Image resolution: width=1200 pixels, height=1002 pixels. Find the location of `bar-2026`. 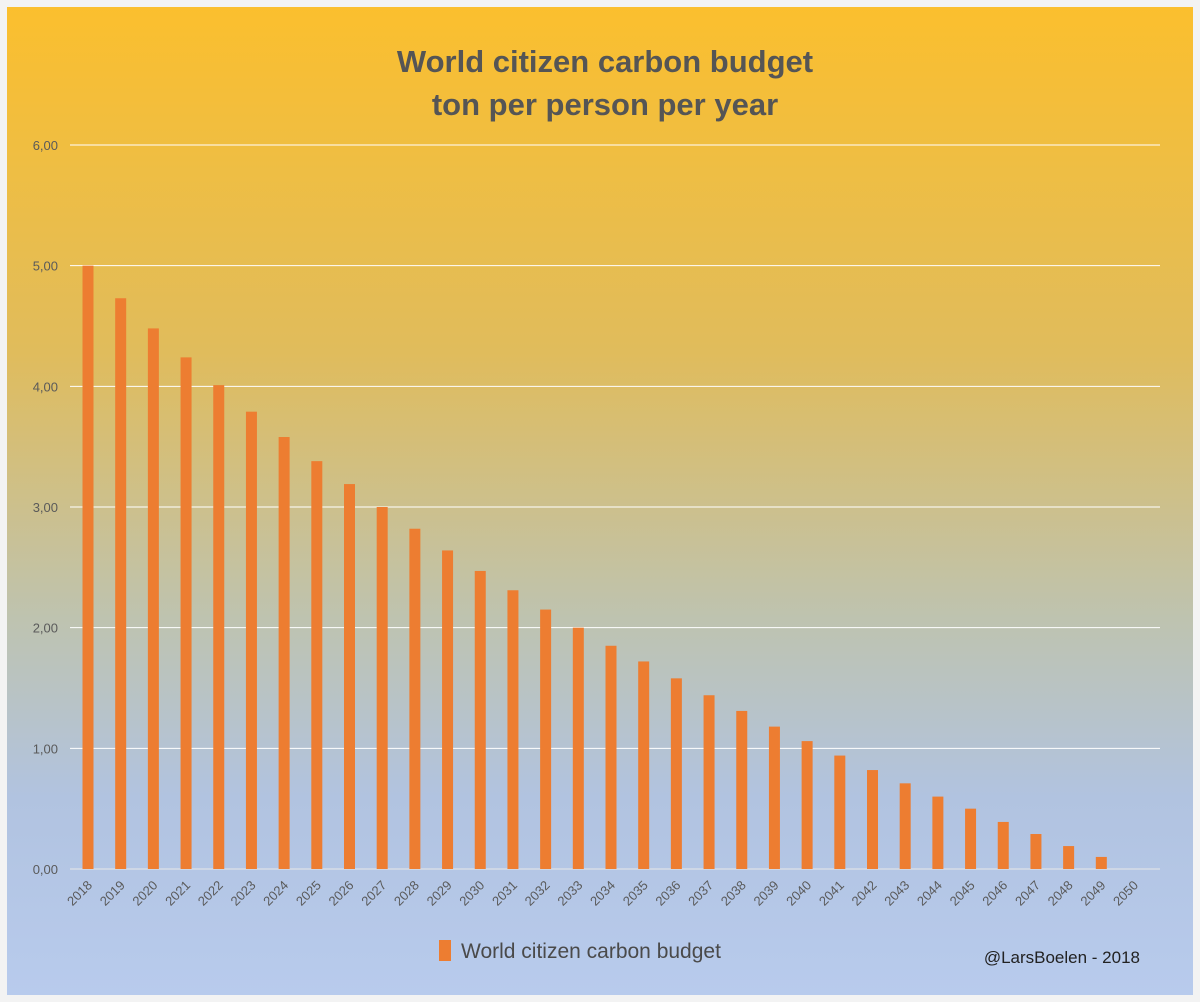

bar-2026 is located at coordinates (349, 676).